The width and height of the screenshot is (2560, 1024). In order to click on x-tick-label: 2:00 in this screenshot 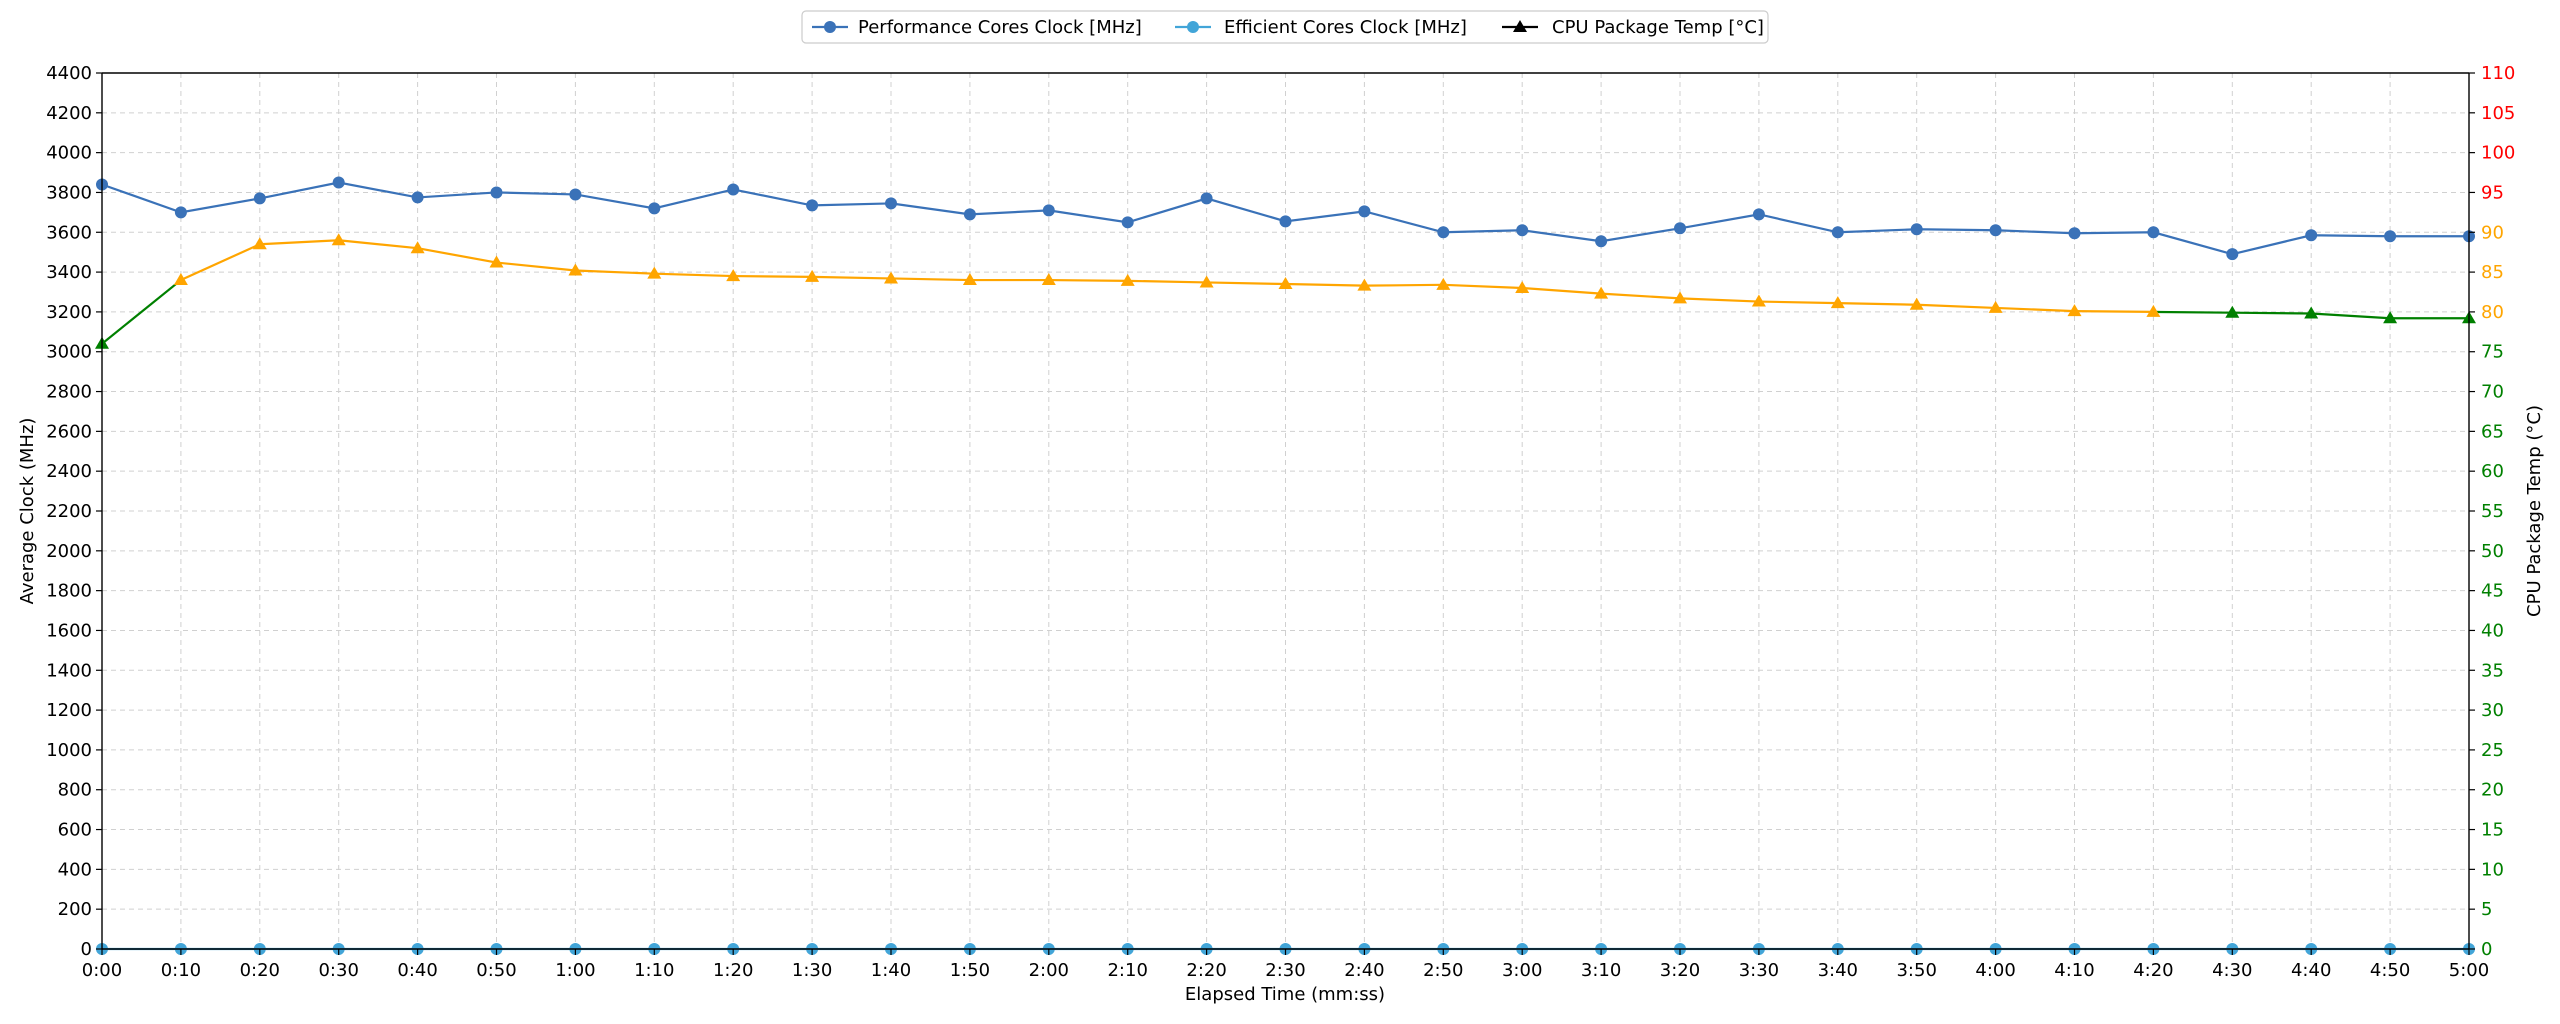, I will do `click(1049, 970)`.